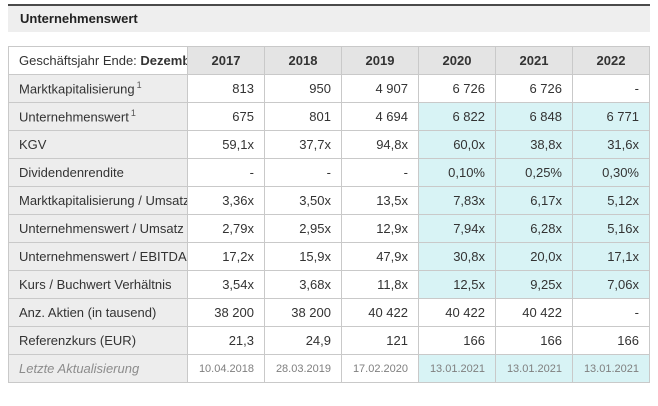 The width and height of the screenshot is (658, 406). I want to click on row-label: Marktkapitalisierung 1, so click(98, 88).